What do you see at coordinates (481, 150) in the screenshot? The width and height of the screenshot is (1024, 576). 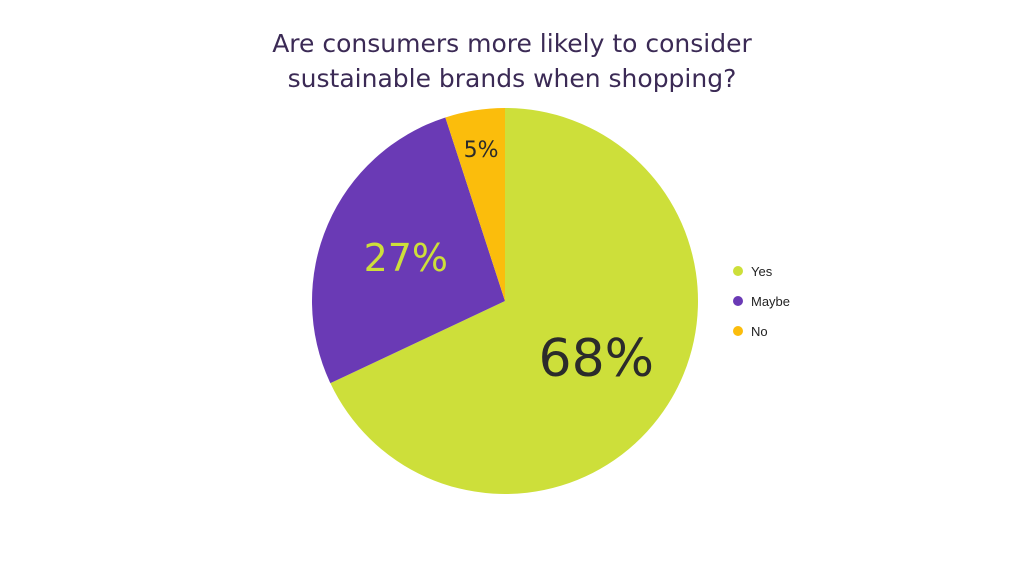 I see `pie-label-no: 5%` at bounding box center [481, 150].